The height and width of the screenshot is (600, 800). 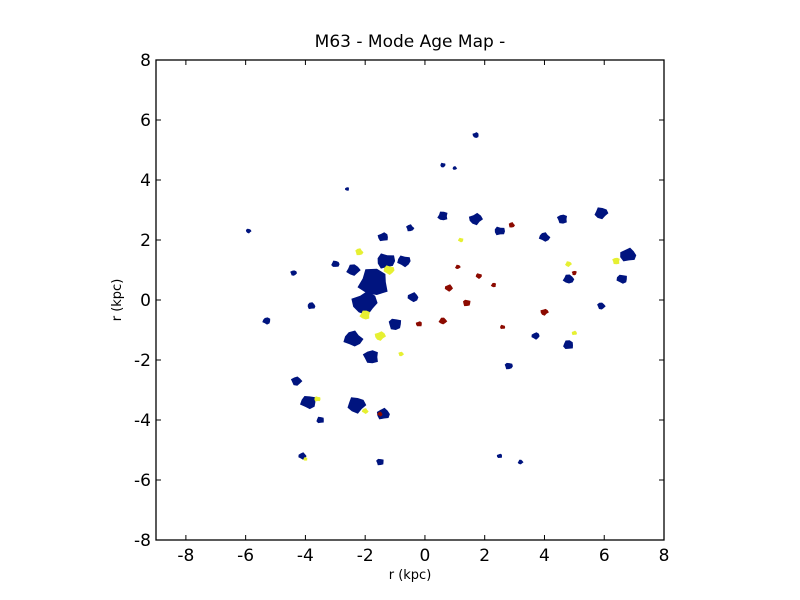 I want to click on x-tick-label: -6, so click(x=245, y=556).